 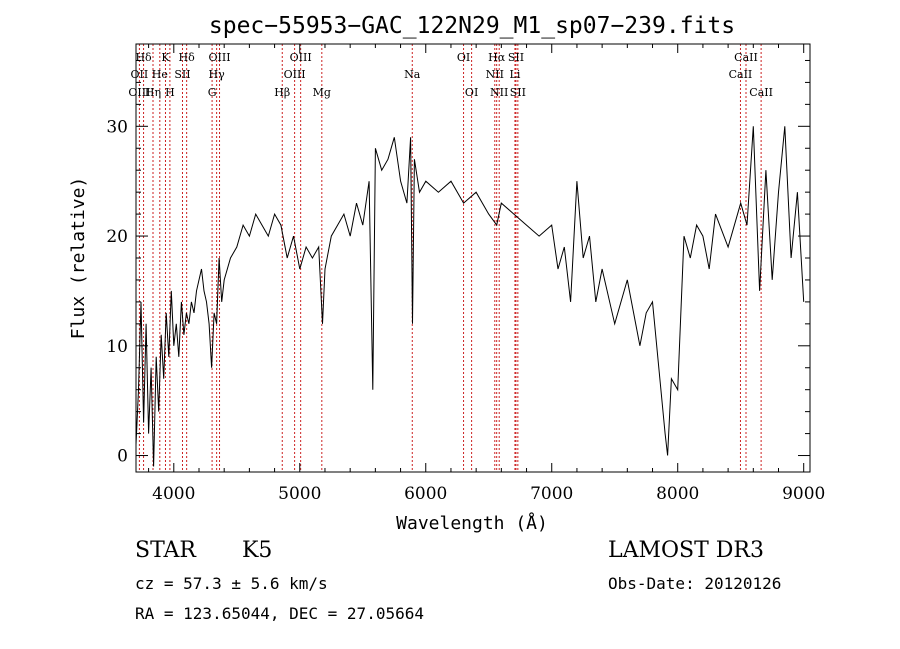 What do you see at coordinates (140, 74) in the screenshot?
I see `emission-line-label: OII` at bounding box center [140, 74].